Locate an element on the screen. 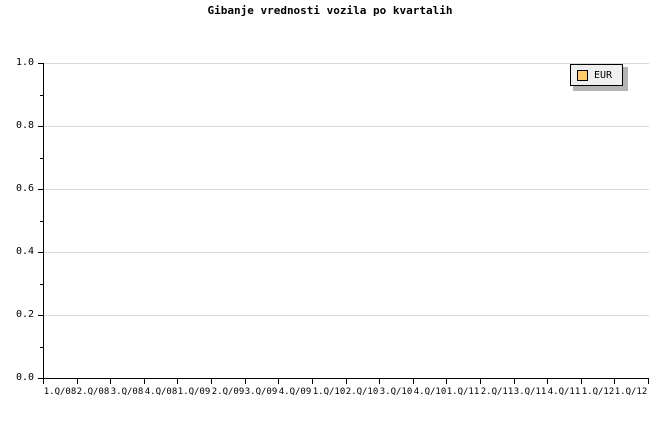 The image size is (660, 440). y-axis-label: 0.6 is located at coordinates (24, 188).